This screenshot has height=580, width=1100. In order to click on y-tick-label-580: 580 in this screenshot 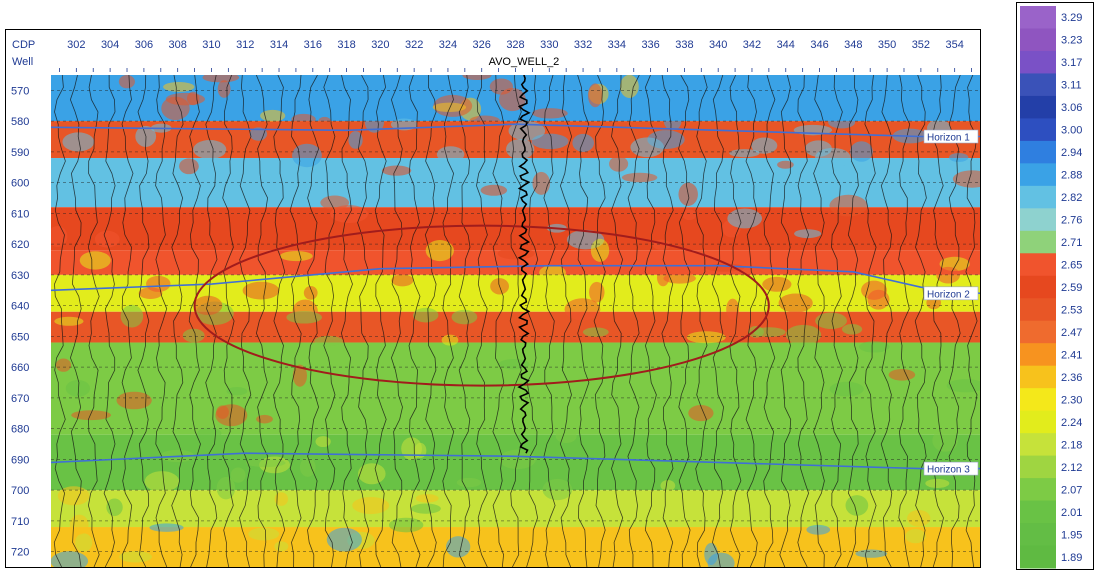, I will do `click(20, 122)`.